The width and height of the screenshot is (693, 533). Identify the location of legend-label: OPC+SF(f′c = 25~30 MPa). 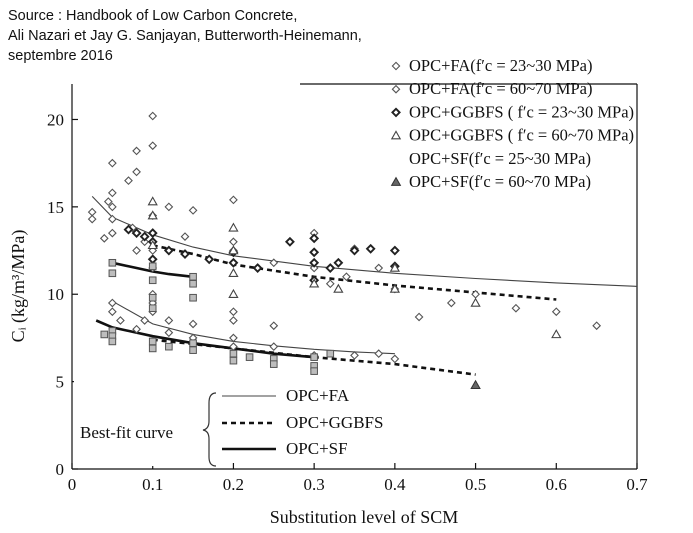
(500, 158).